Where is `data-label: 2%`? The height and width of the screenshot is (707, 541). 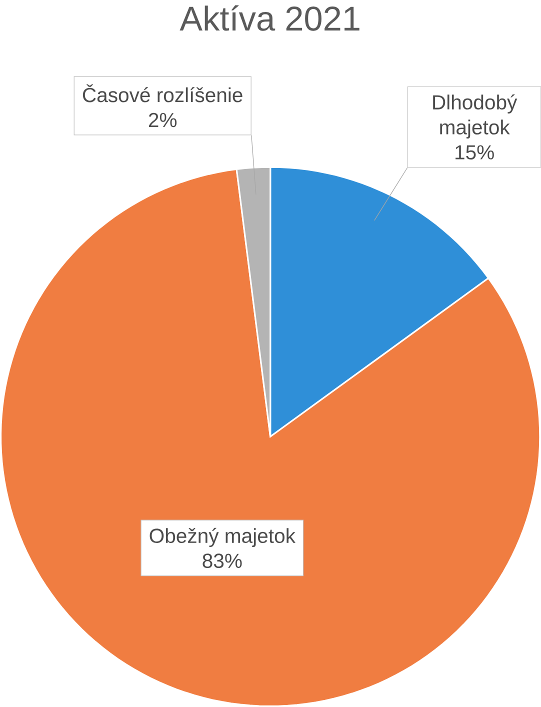
data-label: 2% is located at coordinates (162, 120).